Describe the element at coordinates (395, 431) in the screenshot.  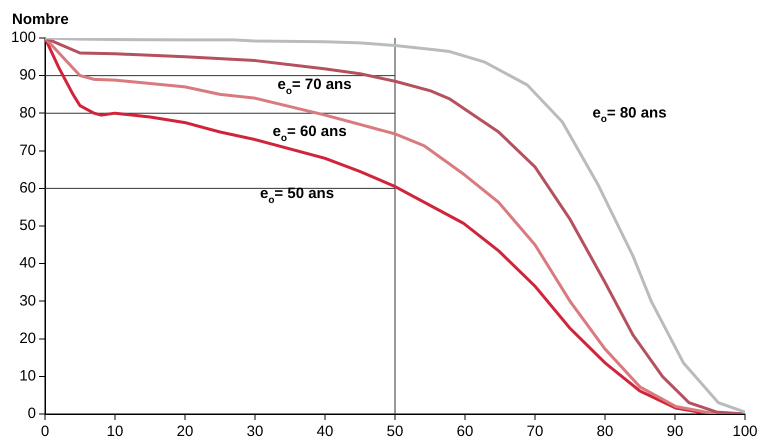
I see `x-tick-label: 50` at that location.